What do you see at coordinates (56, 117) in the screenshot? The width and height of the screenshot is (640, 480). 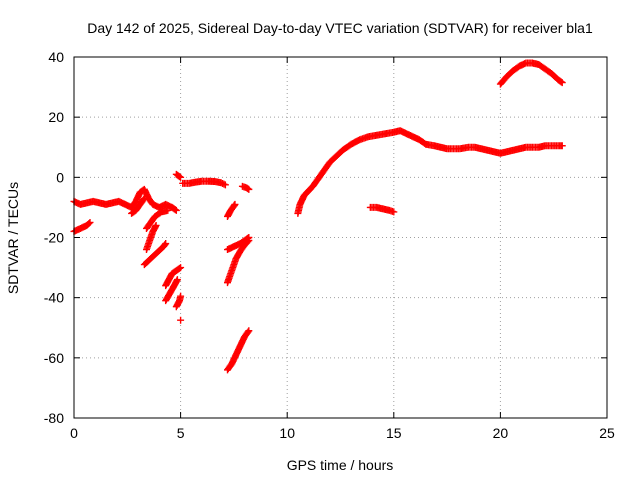 I see `y-tick-label: 20` at bounding box center [56, 117].